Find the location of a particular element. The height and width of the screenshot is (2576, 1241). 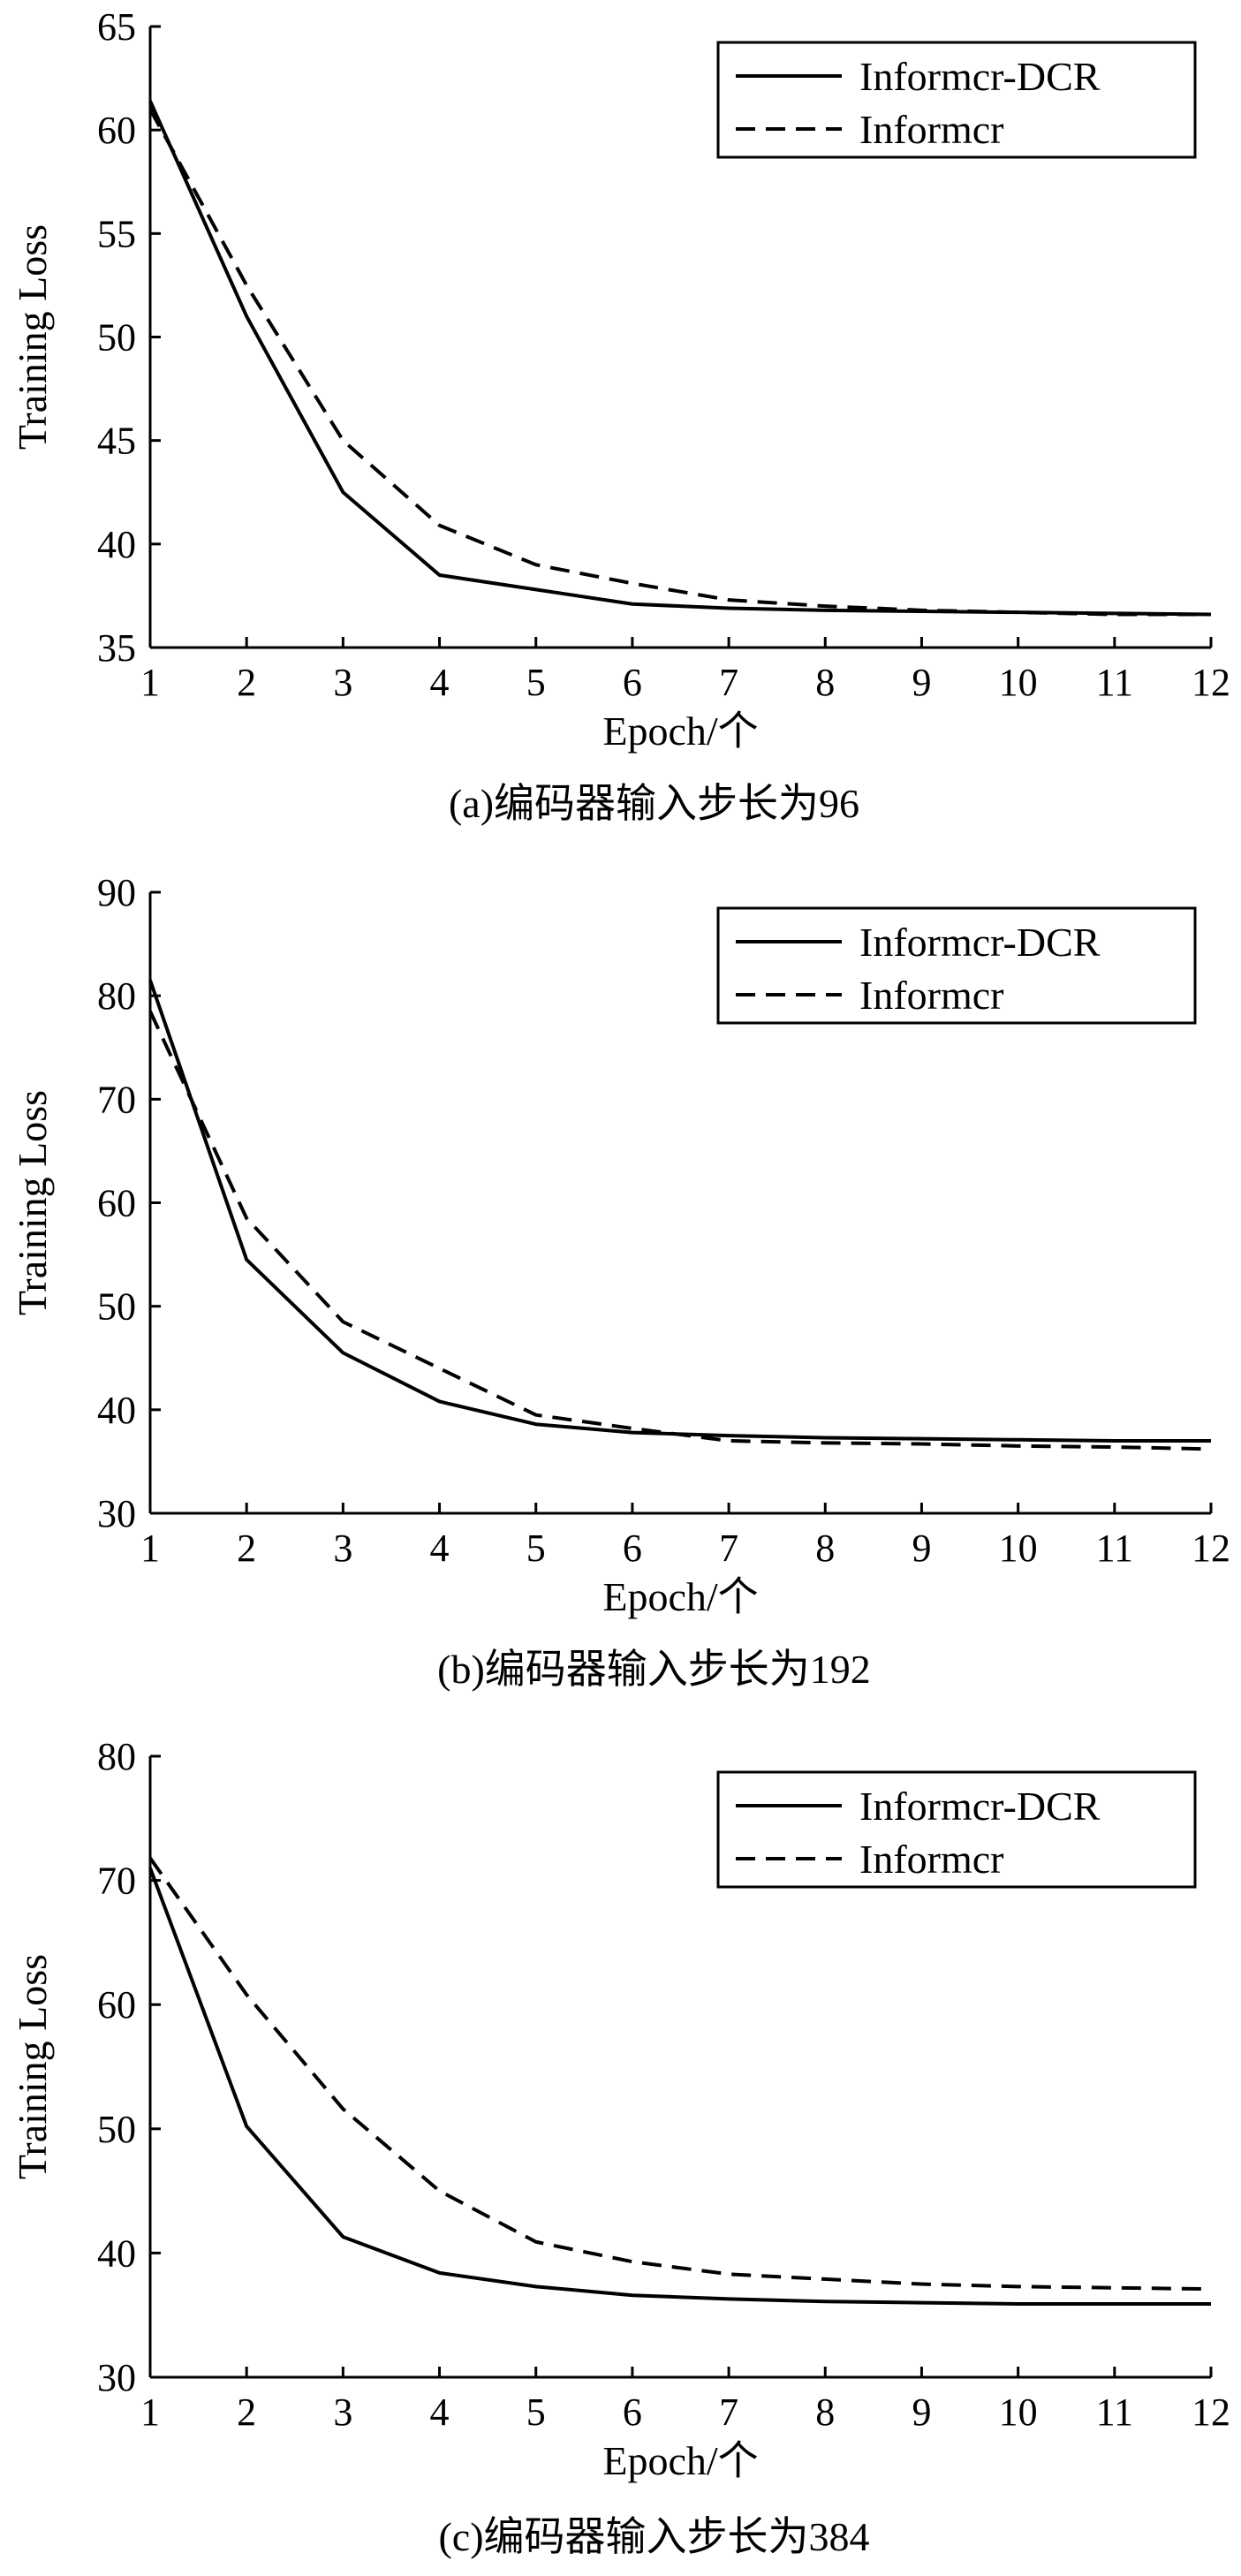

chart-caption: (a)编码器输入步长为96 is located at coordinates (654, 804).